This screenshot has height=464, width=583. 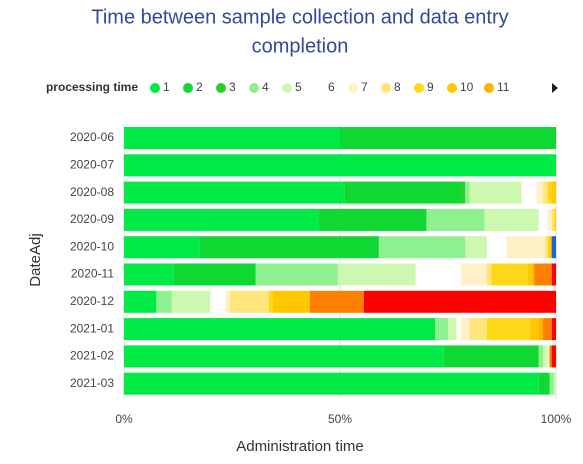 I want to click on y-tick-label: 2020-07, so click(x=92, y=164).